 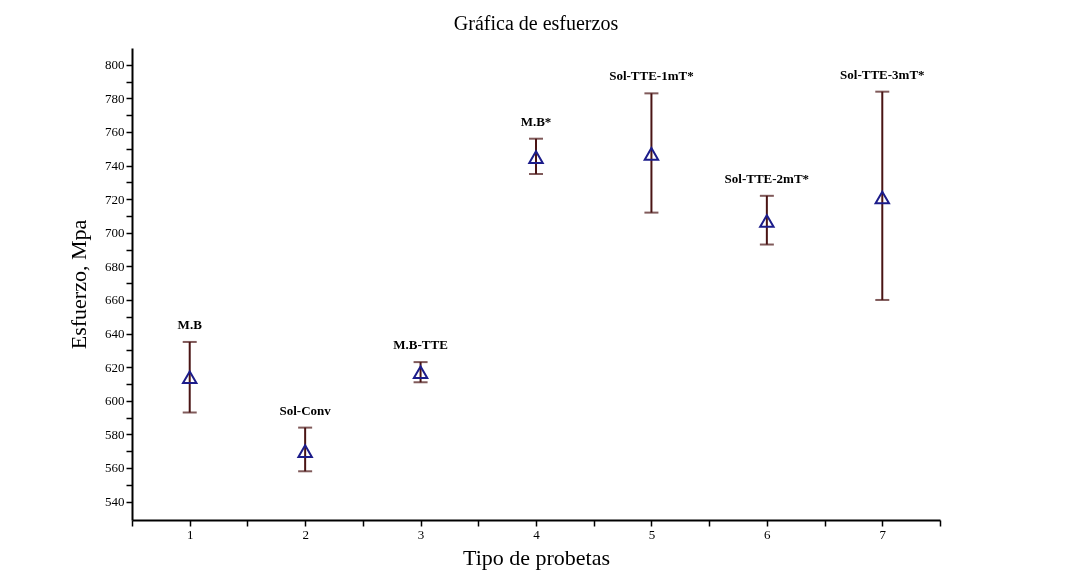 I want to click on x-tick-label: 2, so click(x=305, y=534).